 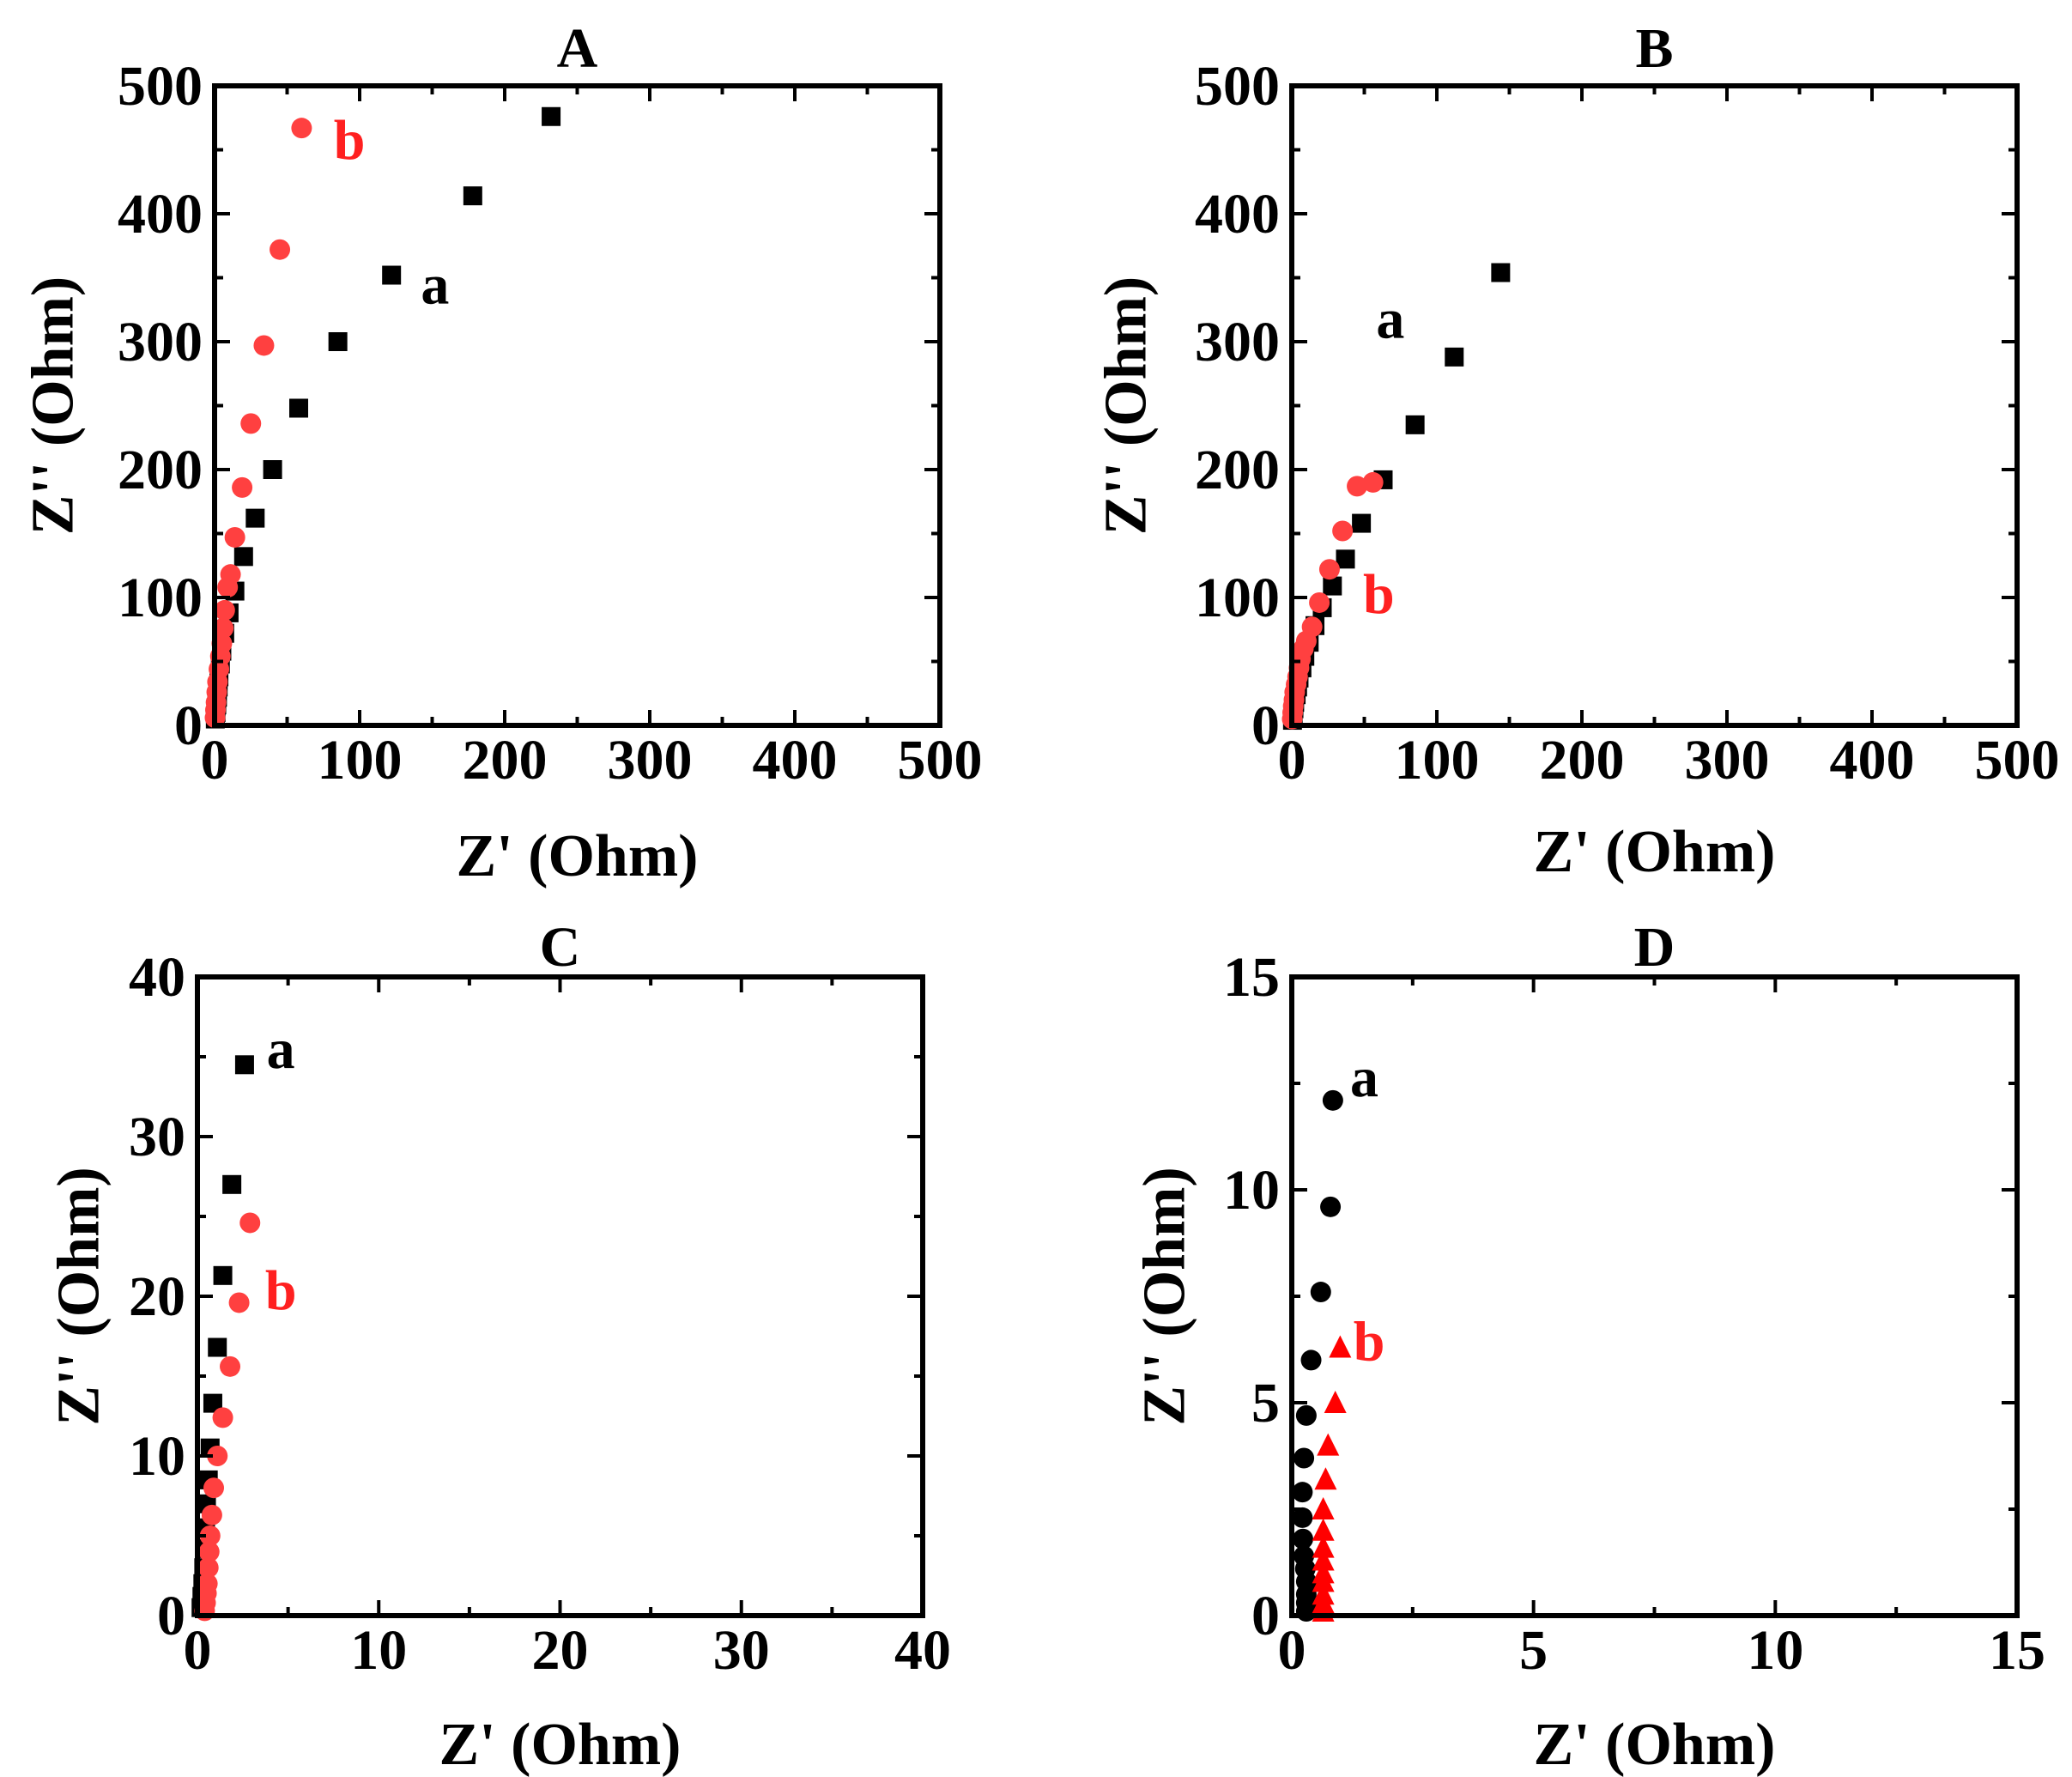 I want to click on x-tick-label: 40, so click(x=922, y=1650).